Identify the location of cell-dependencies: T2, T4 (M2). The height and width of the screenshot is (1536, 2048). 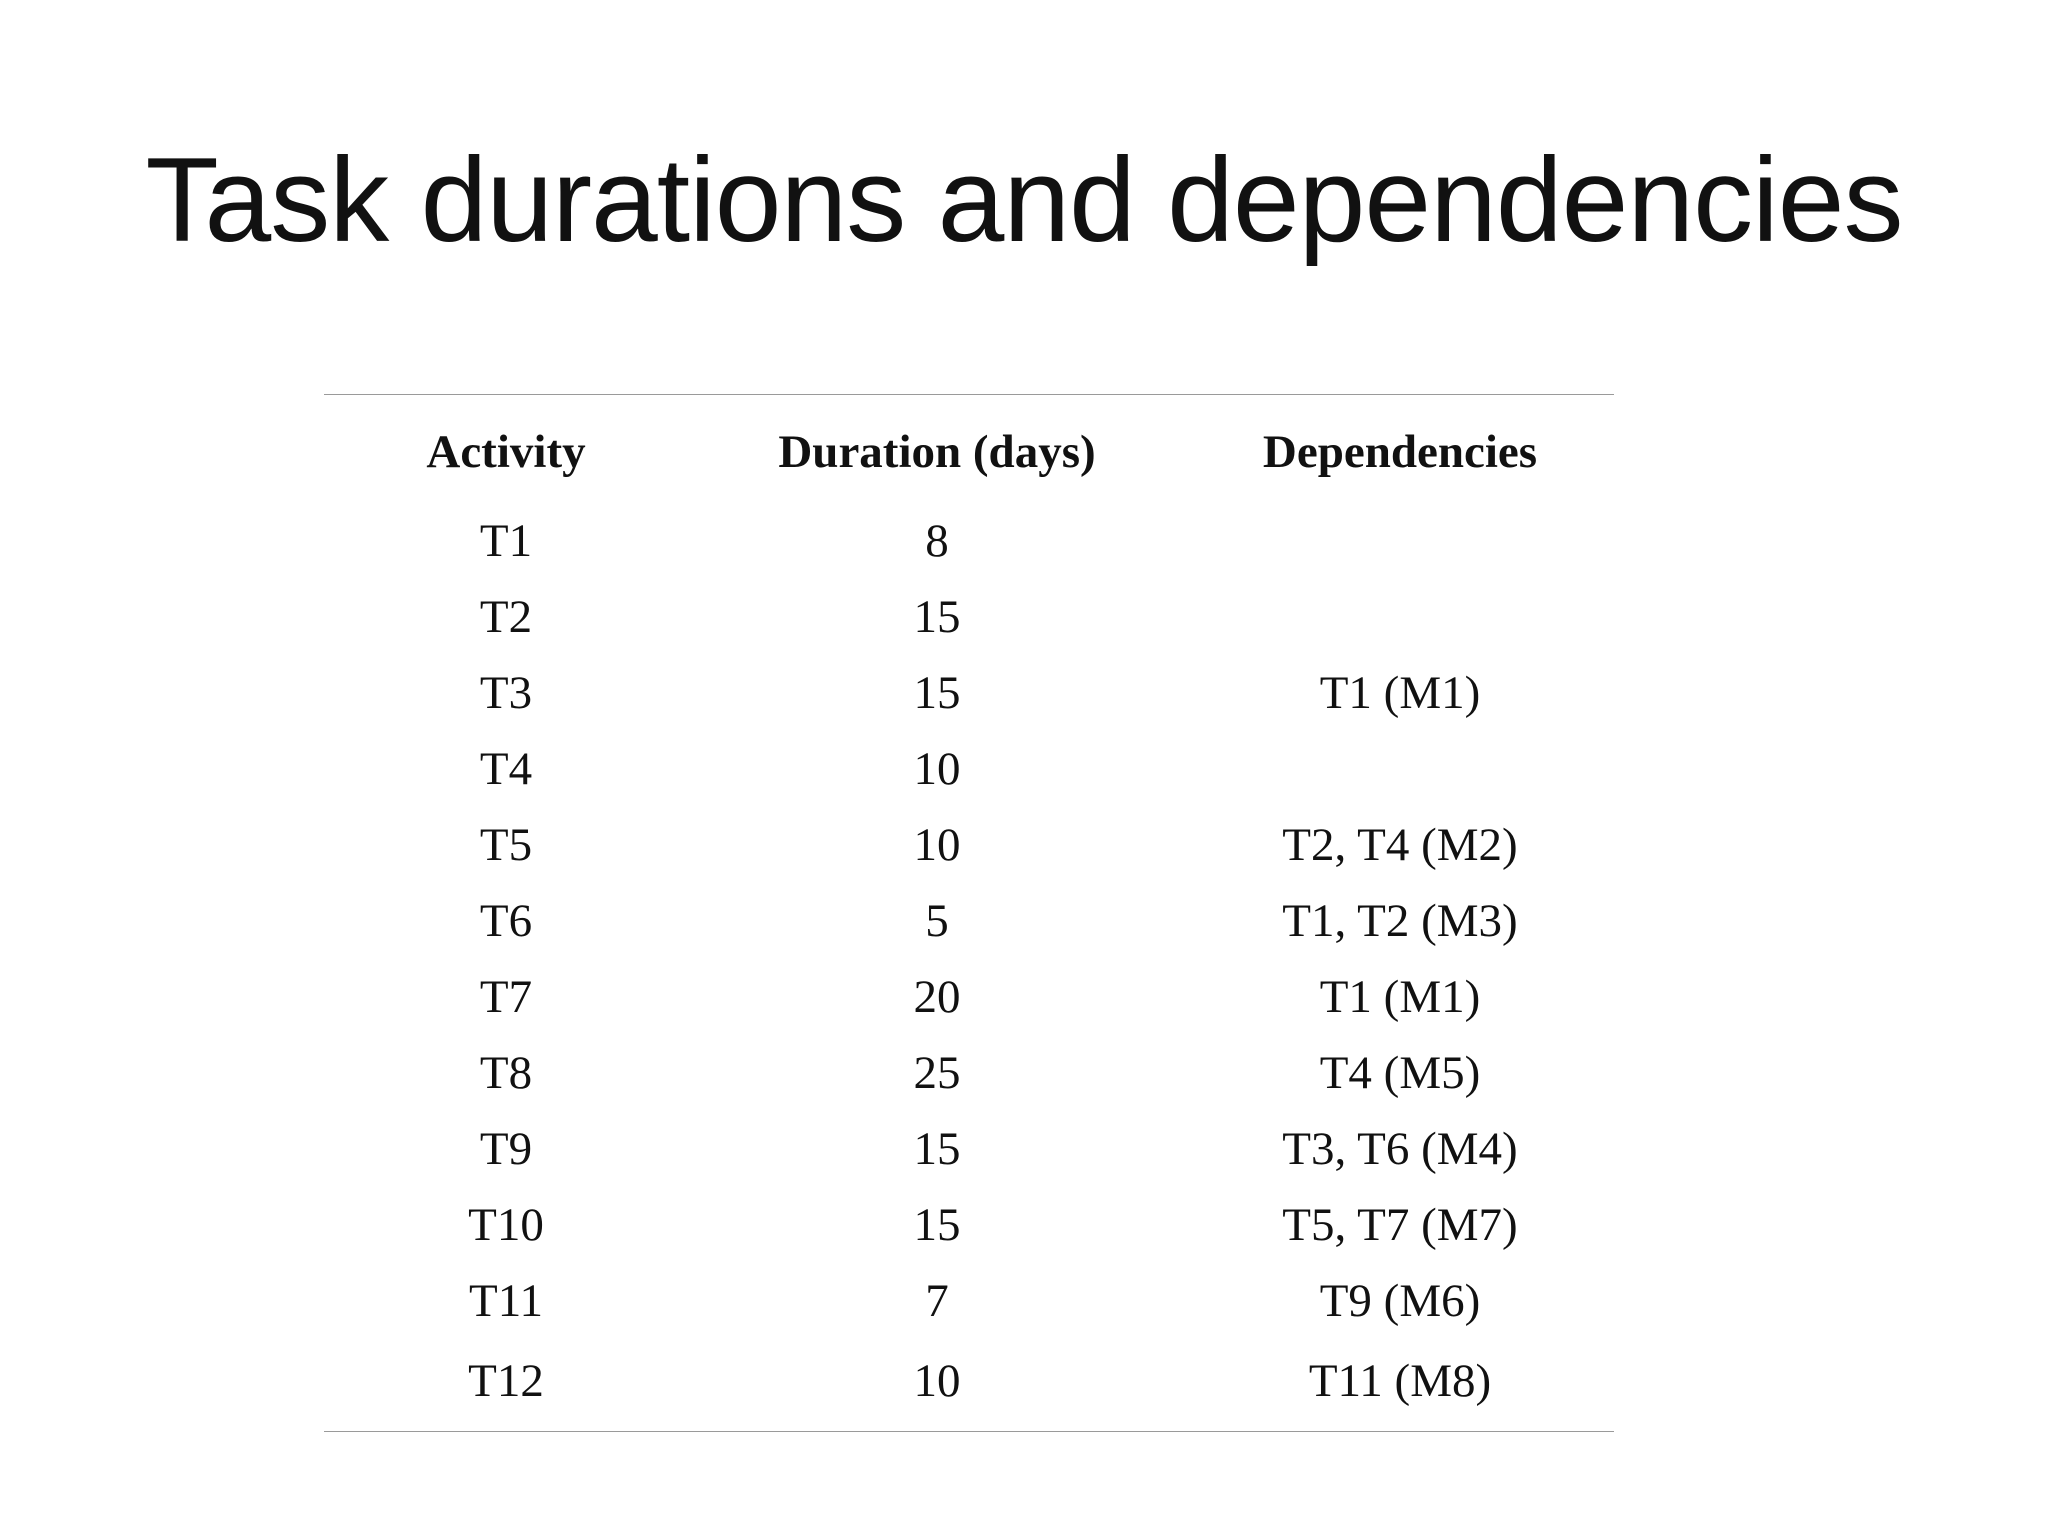
(1400, 845).